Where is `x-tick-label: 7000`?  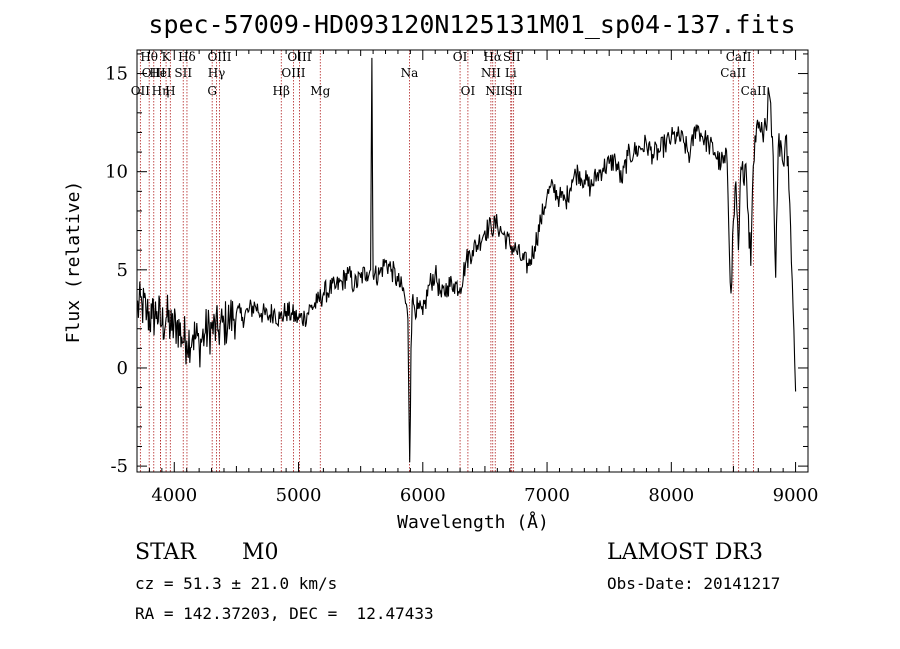 x-tick-label: 7000 is located at coordinates (547, 495).